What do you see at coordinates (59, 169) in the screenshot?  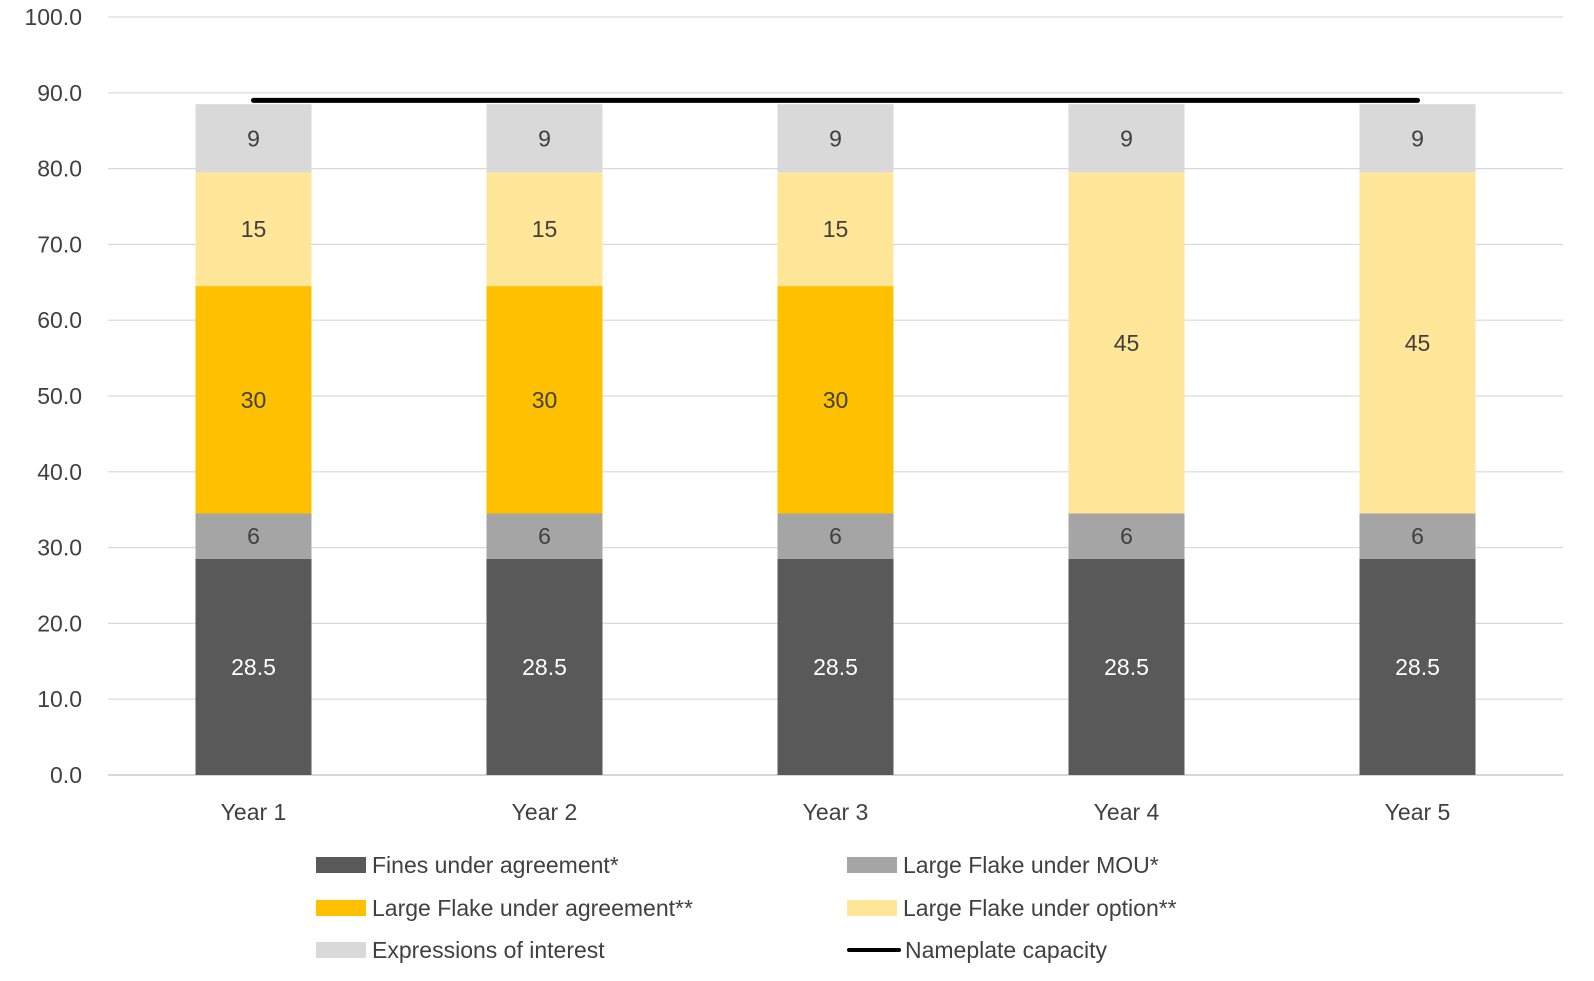 I see `y-tick-label: 80.0` at bounding box center [59, 169].